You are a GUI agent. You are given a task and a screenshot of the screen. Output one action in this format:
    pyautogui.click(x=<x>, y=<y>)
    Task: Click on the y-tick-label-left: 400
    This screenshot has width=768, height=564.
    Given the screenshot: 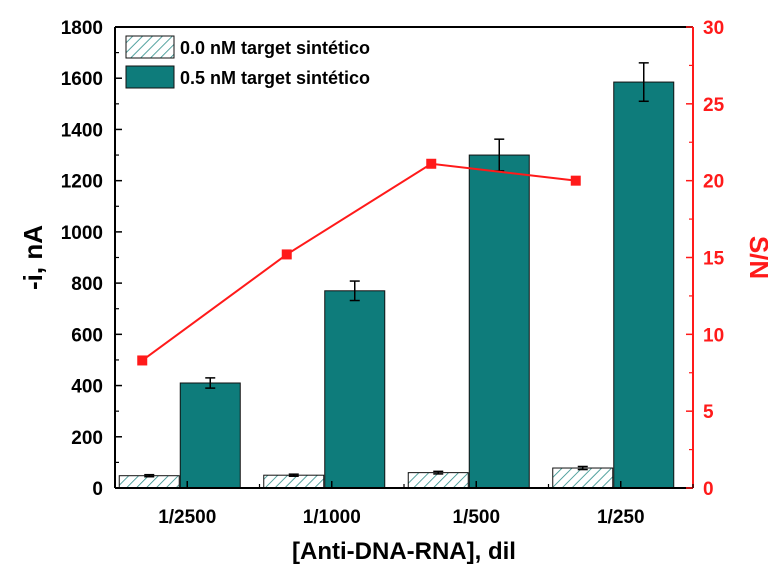 What is the action you would take?
    pyautogui.click(x=87, y=387)
    